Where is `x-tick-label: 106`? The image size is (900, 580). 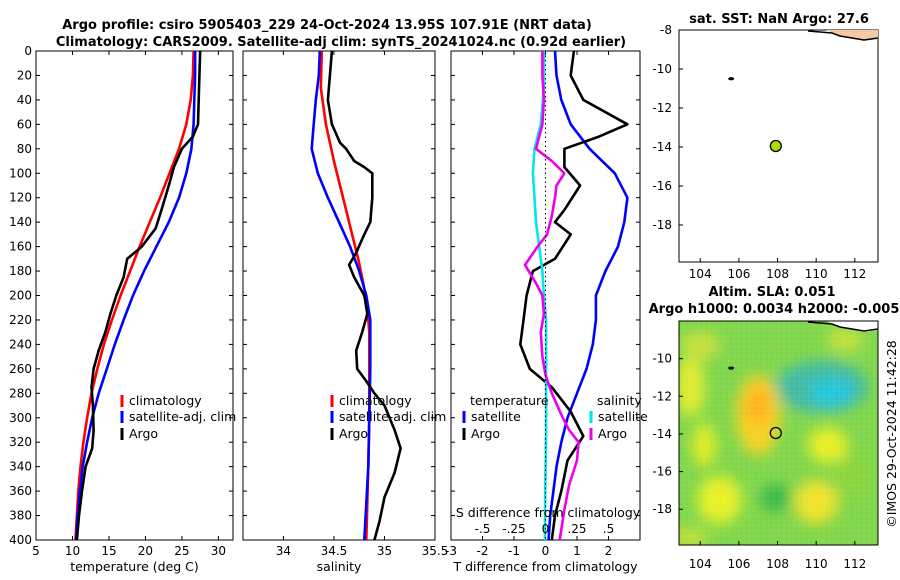
x-tick-label: 106 is located at coordinates (738, 564).